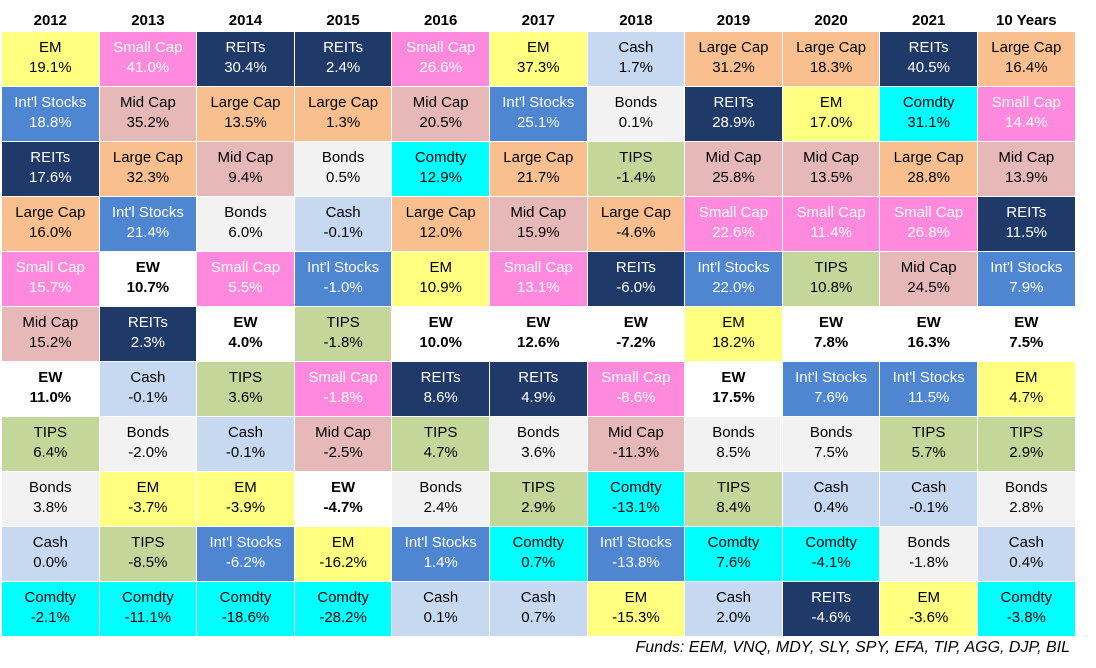 The width and height of the screenshot is (1096, 668). I want to click on asset-cell: REITs 40.5%, so click(928, 59).